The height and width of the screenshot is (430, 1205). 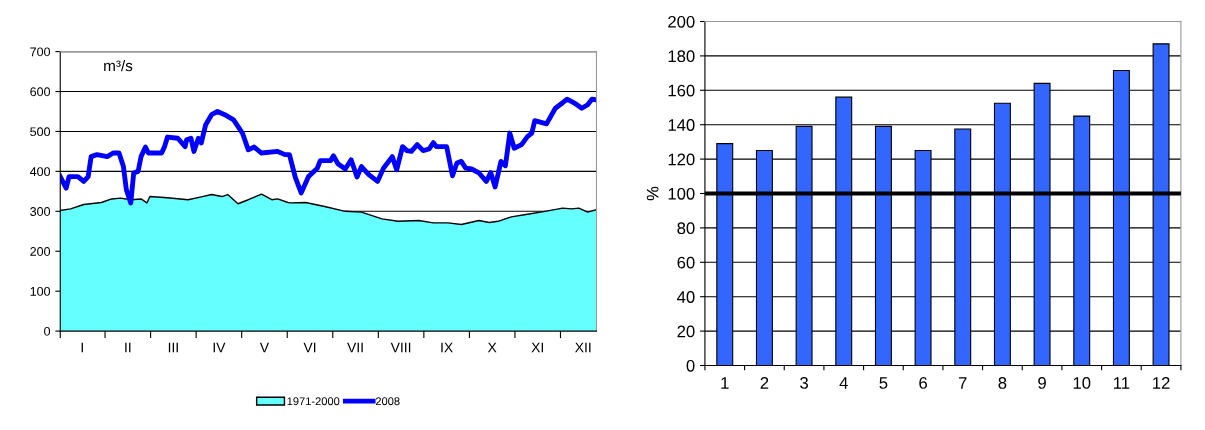 I want to click on x-tick-label: 9, so click(x=1042, y=383).